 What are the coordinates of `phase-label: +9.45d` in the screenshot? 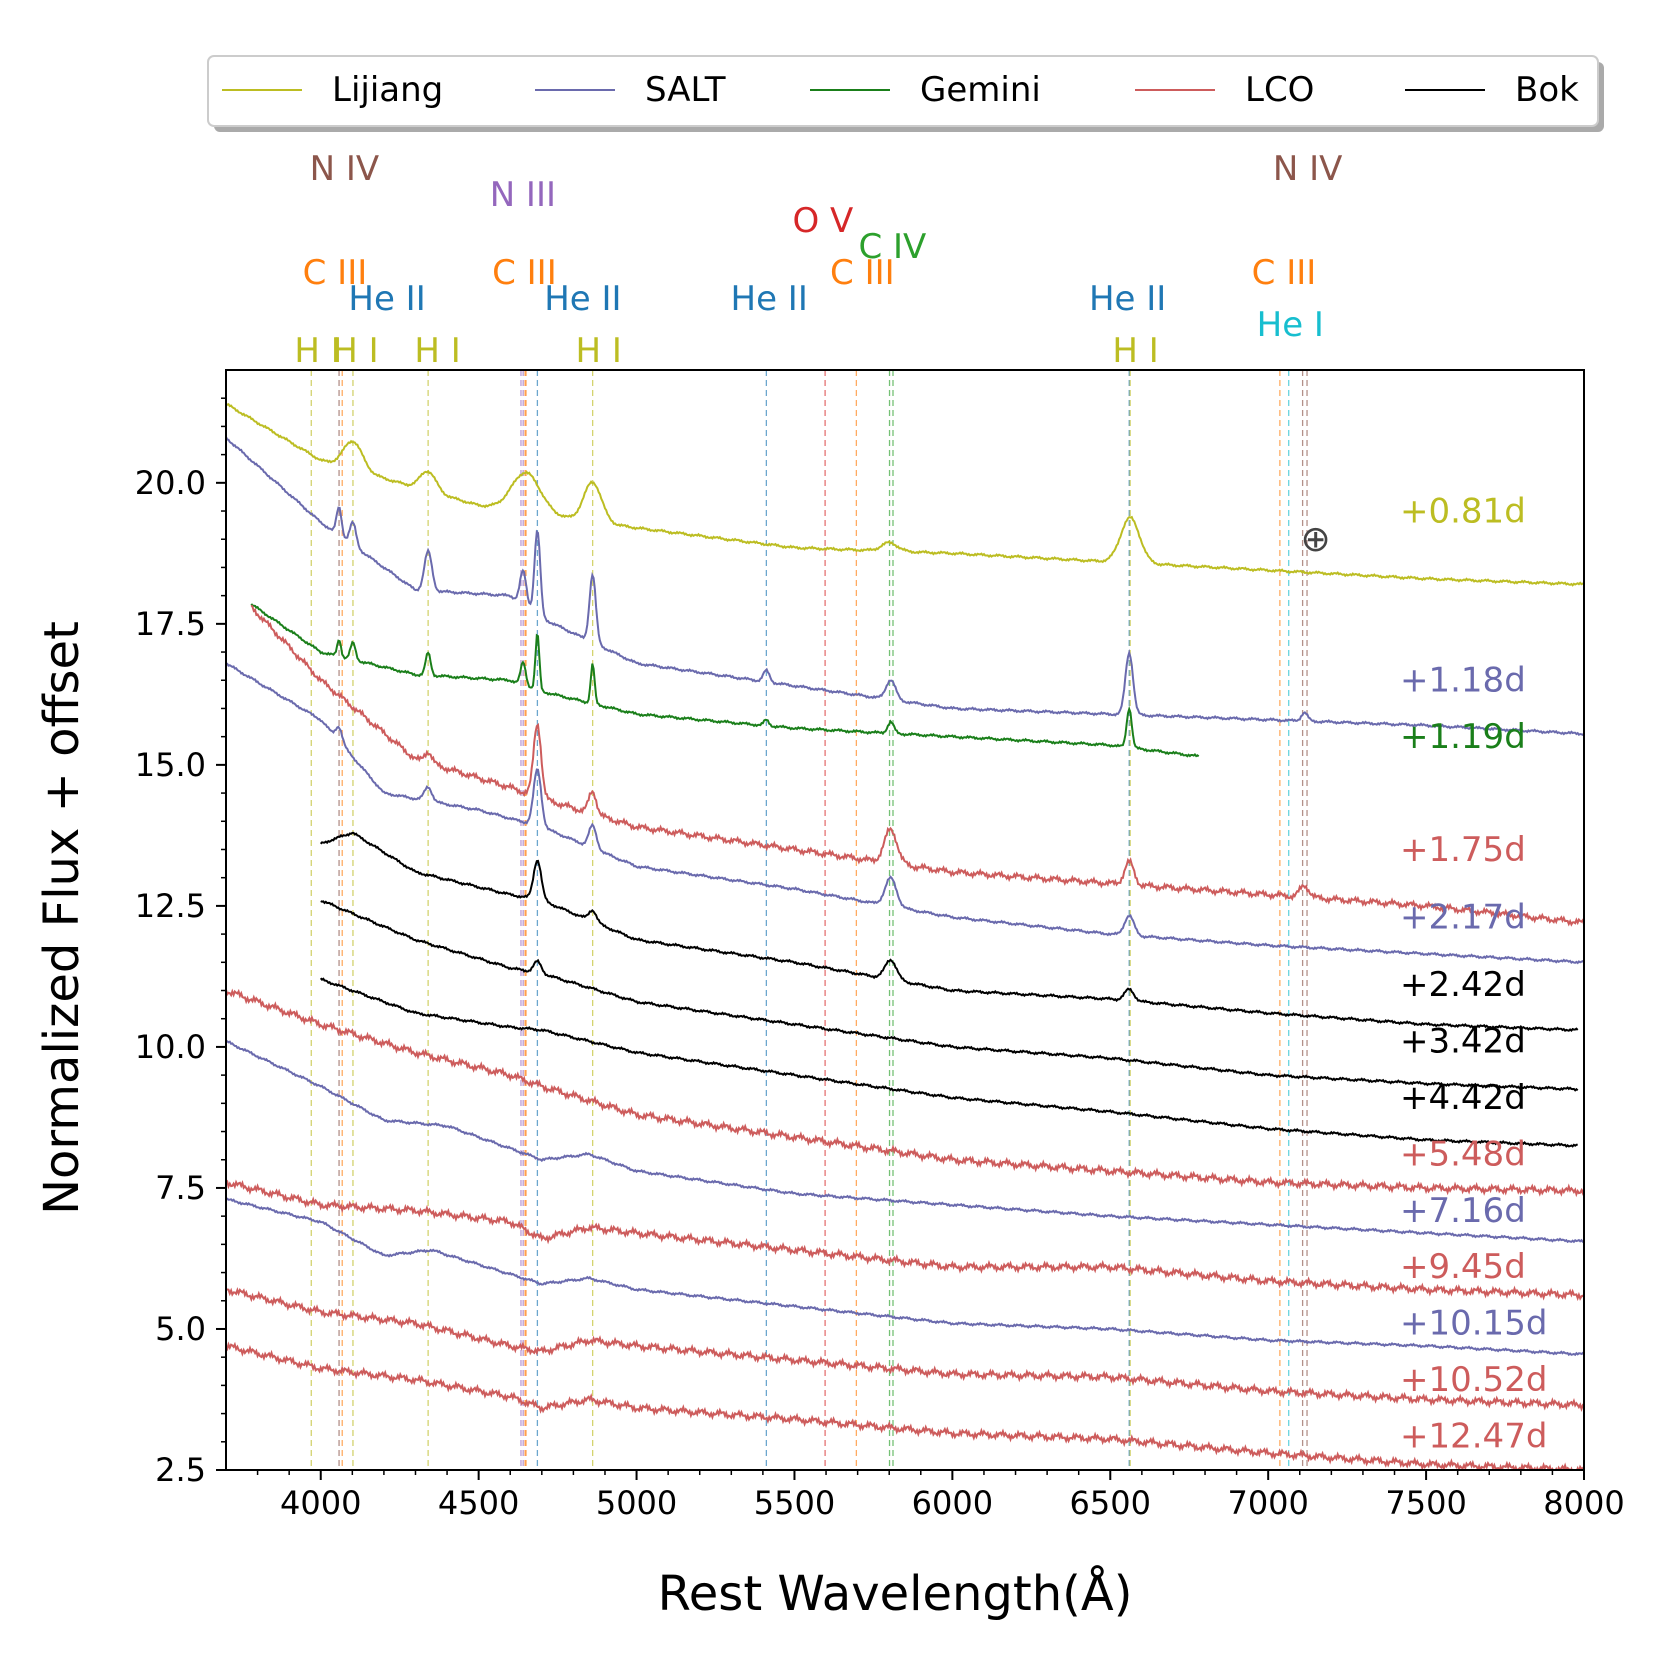 It's located at (1463, 1267).